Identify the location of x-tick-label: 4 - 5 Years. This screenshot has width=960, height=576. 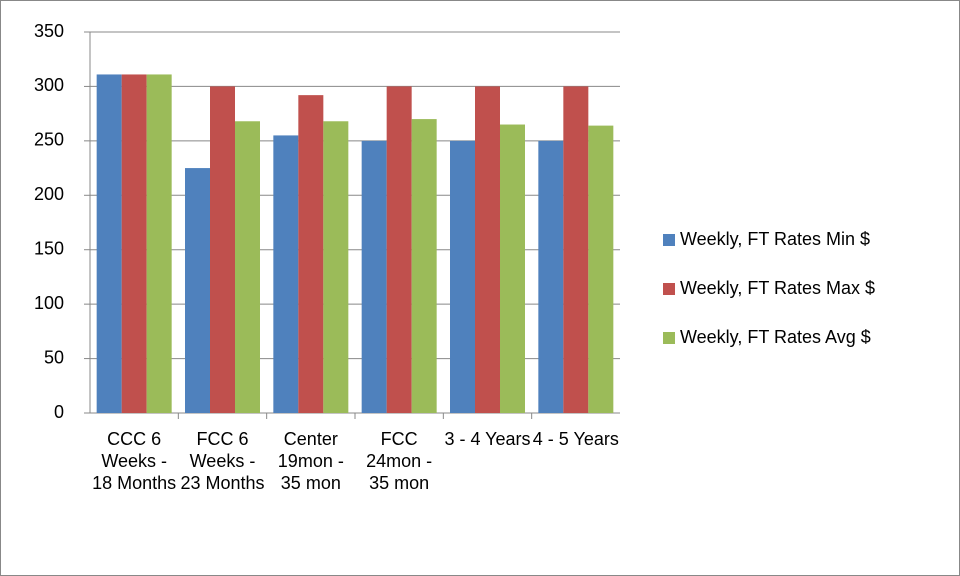
(575, 439).